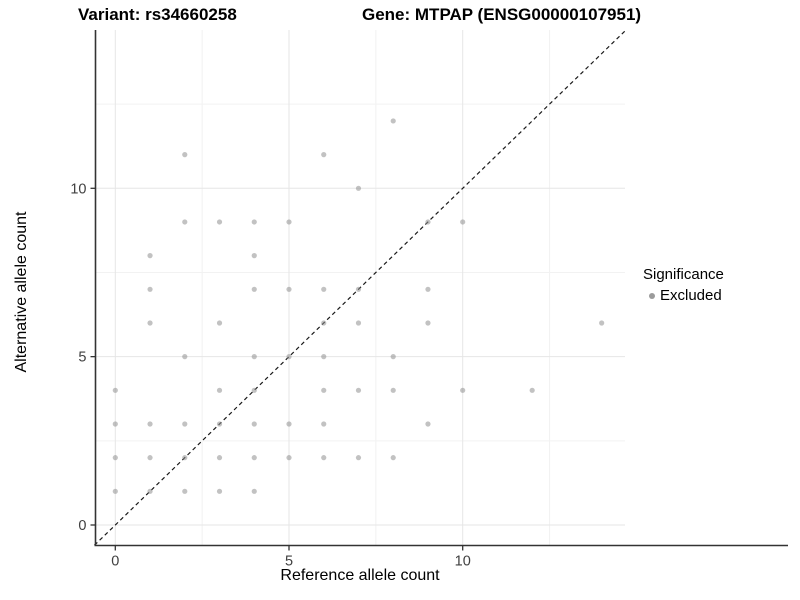 This screenshot has height=600, width=800. What do you see at coordinates (652, 295) in the screenshot?
I see `excluded-point-swatch` at bounding box center [652, 295].